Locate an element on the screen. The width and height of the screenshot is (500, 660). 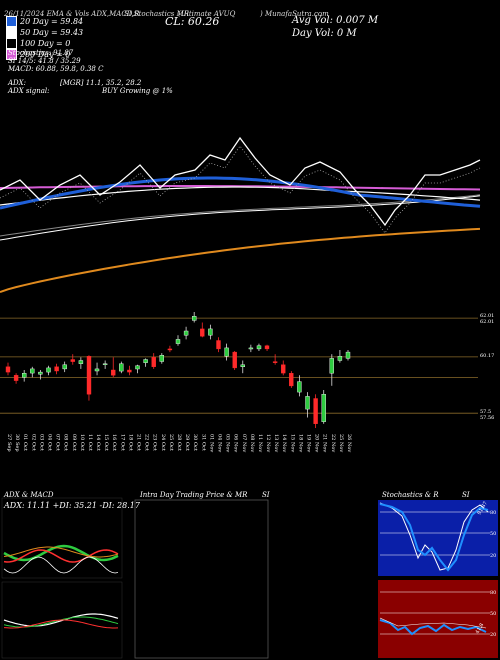
date-tick-label: 25 Nov is located at coordinates (341, 443).